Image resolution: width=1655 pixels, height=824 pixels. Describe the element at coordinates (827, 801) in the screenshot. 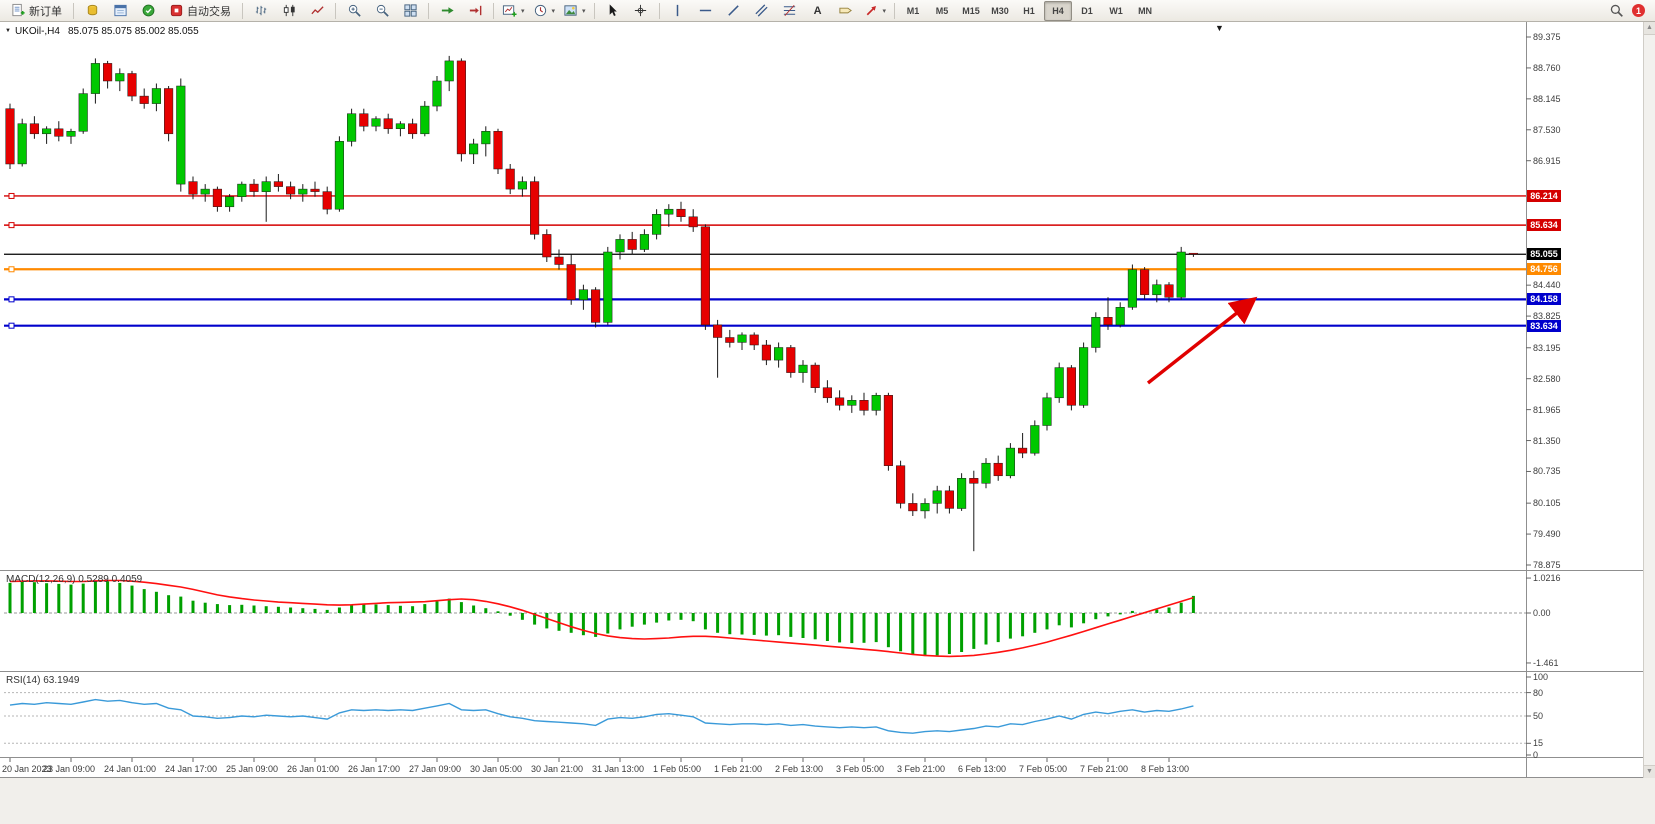

I see `window-bottom-area` at that location.